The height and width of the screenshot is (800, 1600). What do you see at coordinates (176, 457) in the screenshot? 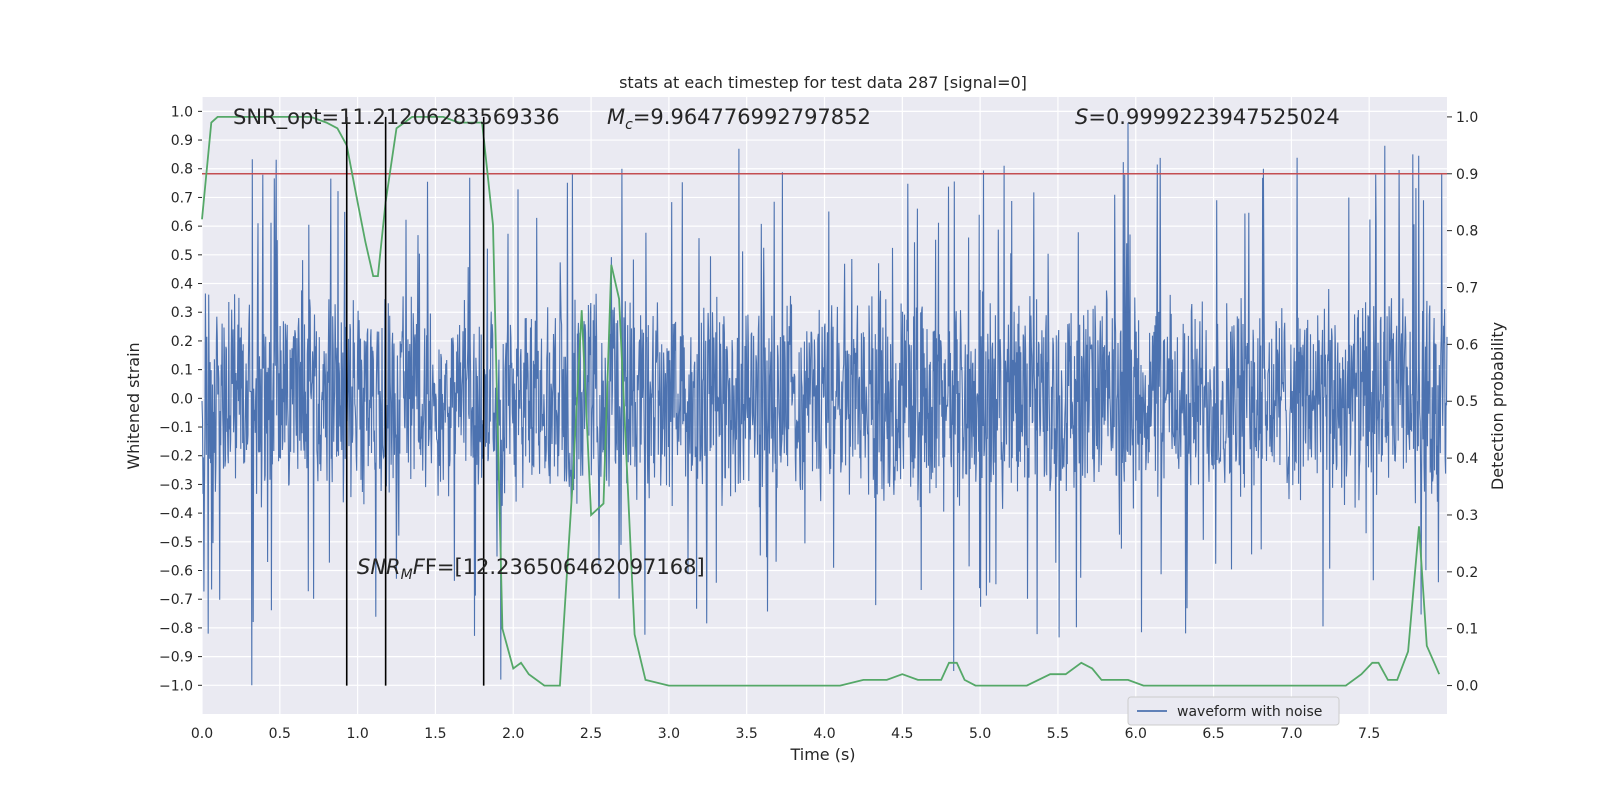
I see `y-tick-label-left: −0.2` at bounding box center [176, 457].